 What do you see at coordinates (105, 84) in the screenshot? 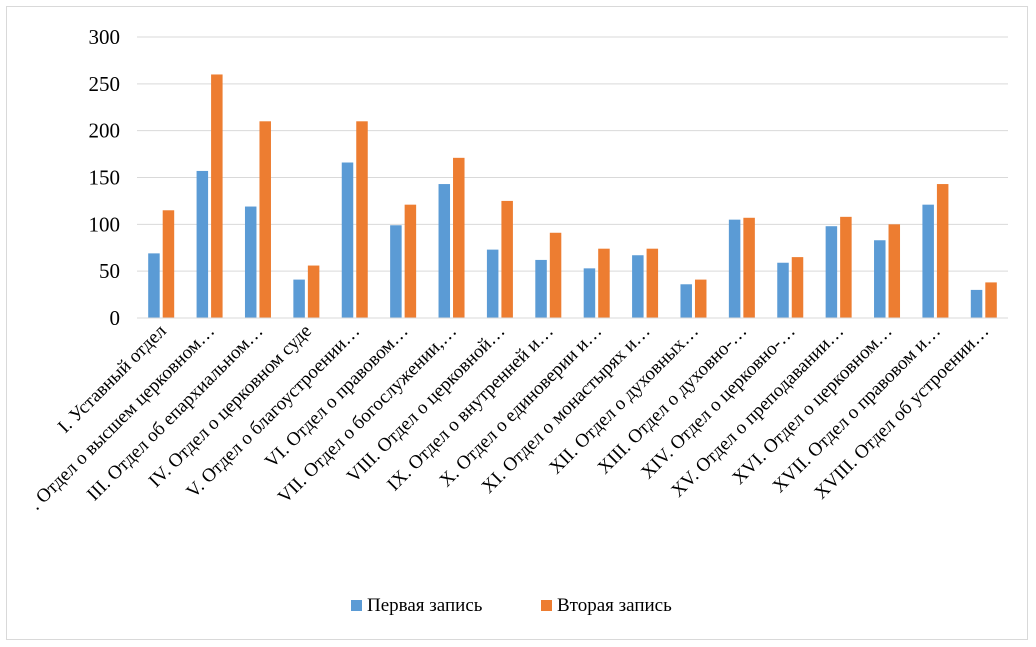
I see `y-tick-label: 250` at bounding box center [105, 84].